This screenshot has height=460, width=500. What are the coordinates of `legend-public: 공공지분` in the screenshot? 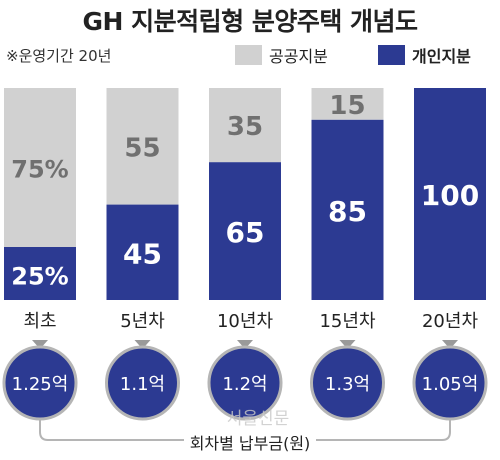 It's located at (281, 55).